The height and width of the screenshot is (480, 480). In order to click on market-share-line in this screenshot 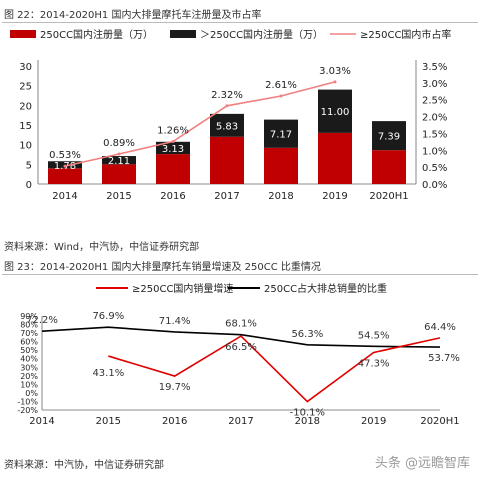, I will do `click(200, 124)`.